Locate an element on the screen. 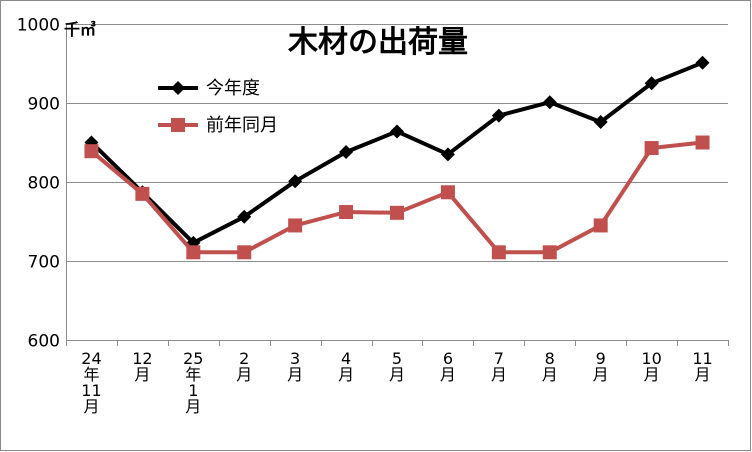  x-tick-label: 11 月 is located at coordinates (702, 366).